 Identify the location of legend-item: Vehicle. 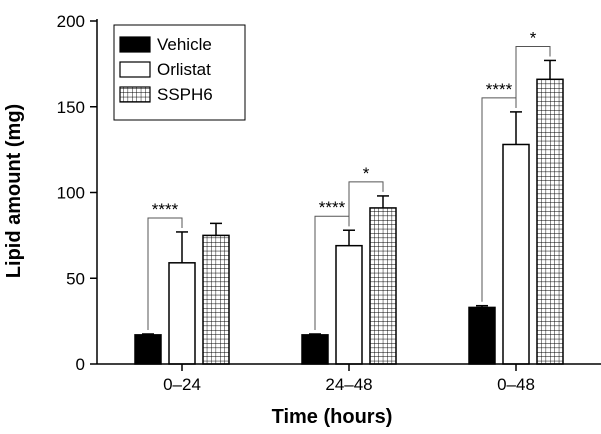
(165, 44).